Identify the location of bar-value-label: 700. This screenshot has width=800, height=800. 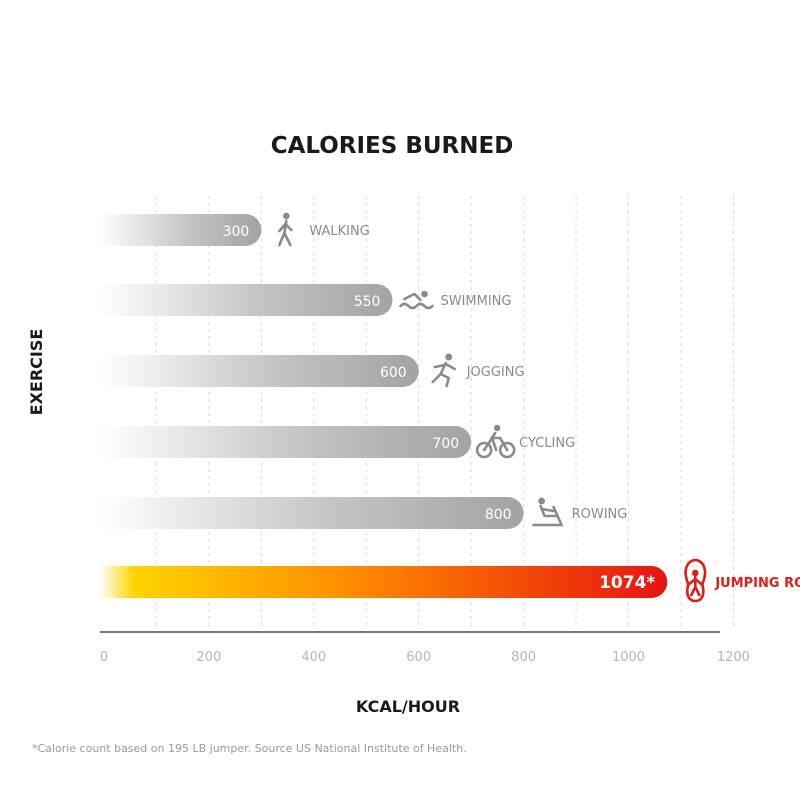
(445, 444).